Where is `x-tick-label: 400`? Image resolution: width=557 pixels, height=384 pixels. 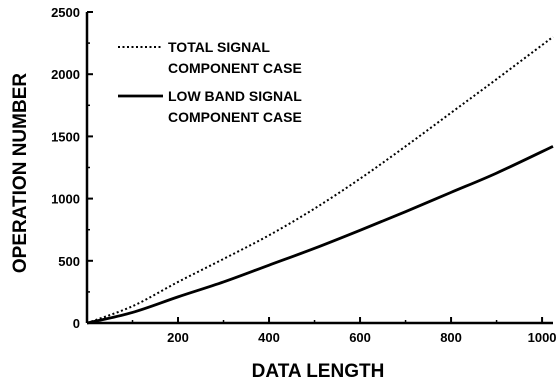
x-tick-label: 400 is located at coordinates (269, 337).